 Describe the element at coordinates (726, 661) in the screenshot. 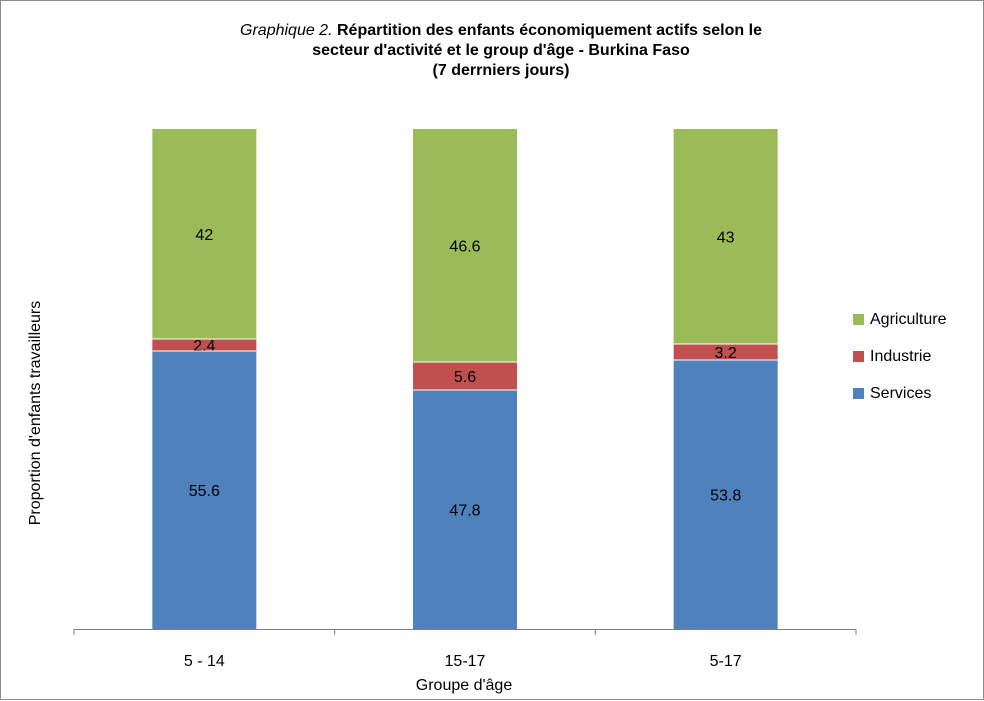

I see `x-tick-label-3: 5-17` at that location.